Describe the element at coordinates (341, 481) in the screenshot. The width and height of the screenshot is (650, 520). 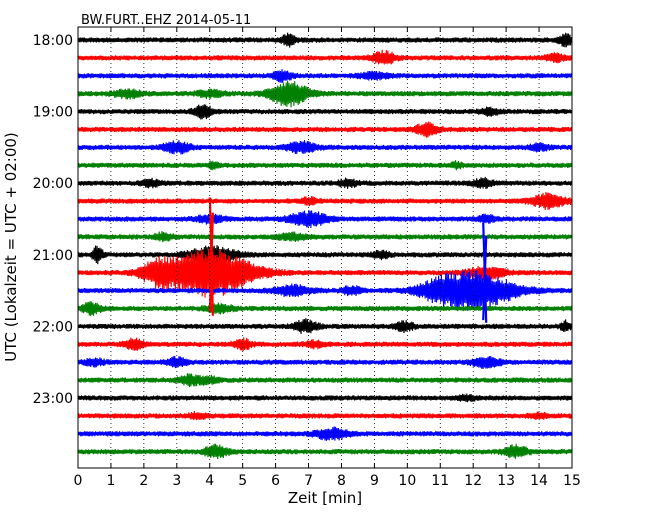
I see `x-tick-label-8: 8` at that location.